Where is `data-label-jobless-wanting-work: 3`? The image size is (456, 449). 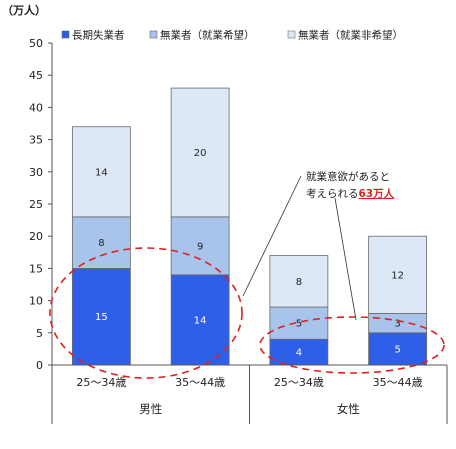
data-label-jobless-wanting-work: 3 is located at coordinates (397, 324).